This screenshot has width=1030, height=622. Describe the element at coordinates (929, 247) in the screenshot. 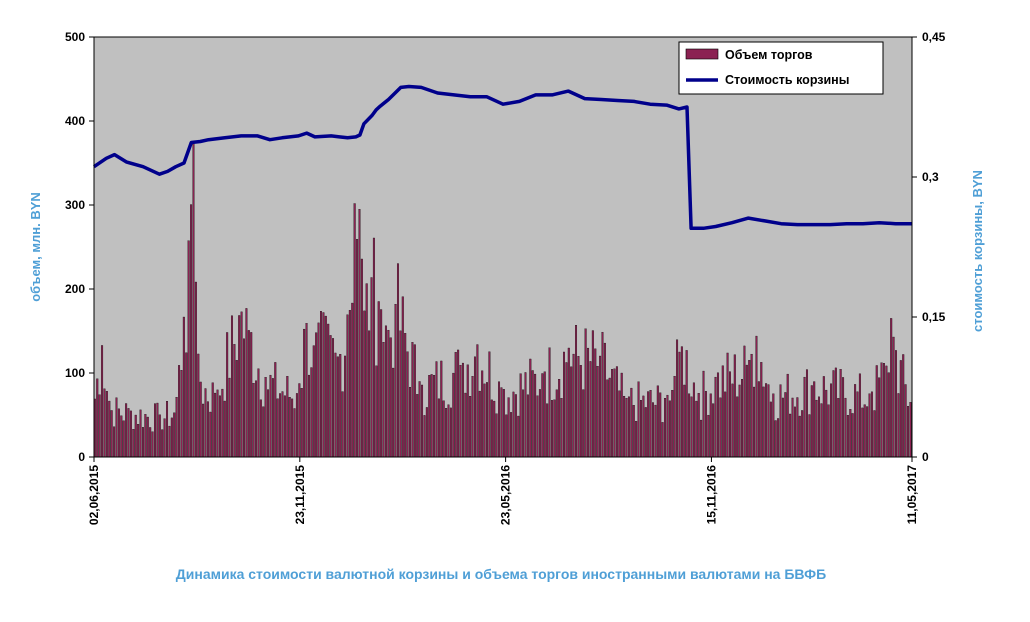

I see `right-axis-ticks: 0 0,15 0,3 0,45` at that location.